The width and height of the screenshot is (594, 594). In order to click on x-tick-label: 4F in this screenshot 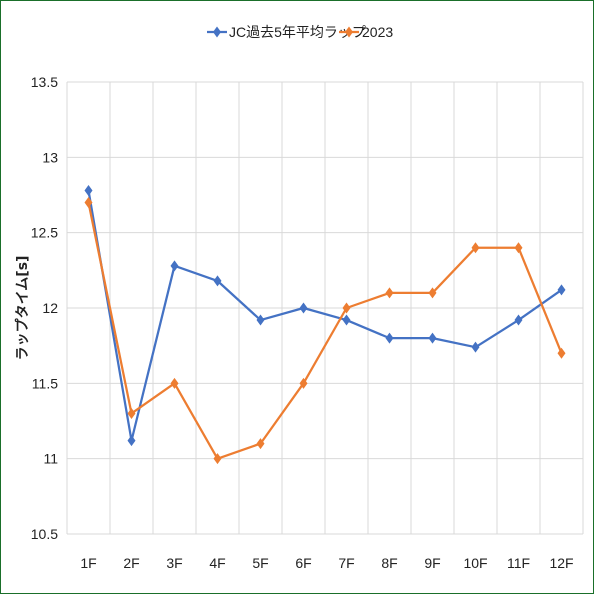, I will do `click(217, 563)`.